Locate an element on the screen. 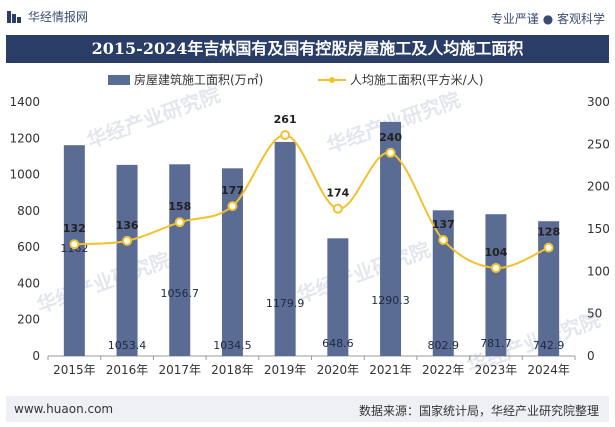 This screenshot has height=427, width=615. line-value-label: 104 is located at coordinates (495, 252).